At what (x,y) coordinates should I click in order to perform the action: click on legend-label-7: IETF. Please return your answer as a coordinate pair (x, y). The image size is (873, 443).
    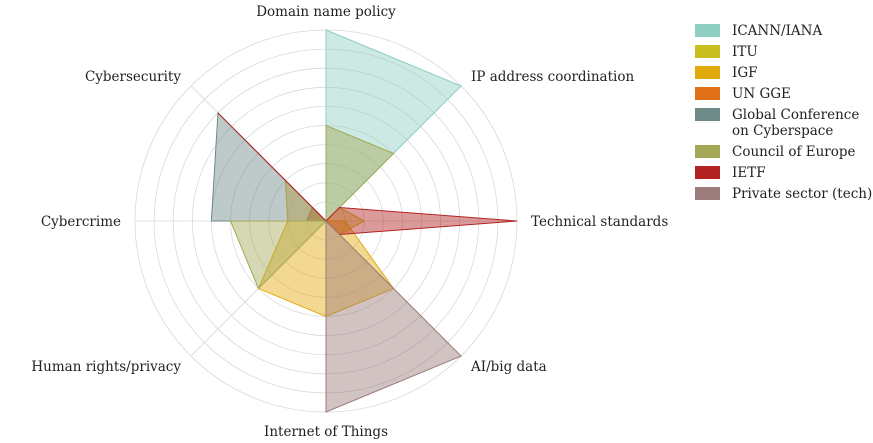
    Looking at the image, I should click on (749, 173).